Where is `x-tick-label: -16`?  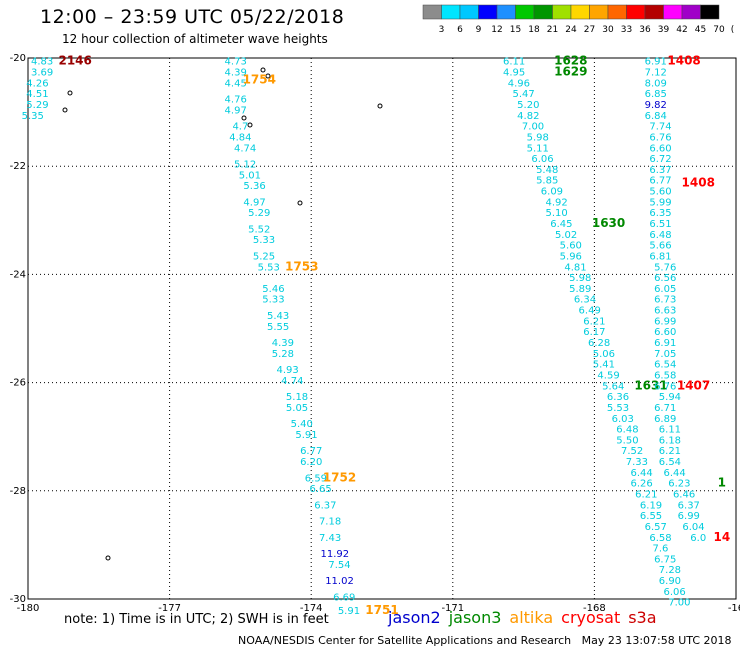
x-tick-label: -16 is located at coordinates (734, 608).